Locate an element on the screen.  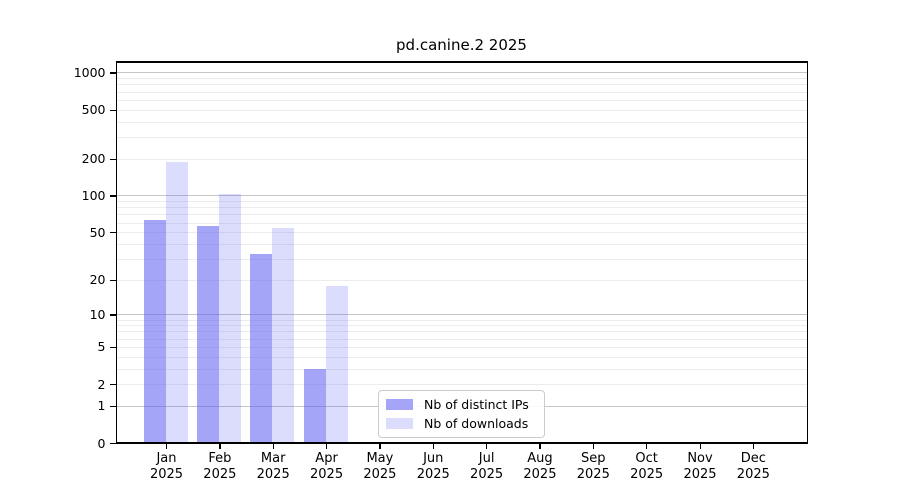
x-tick-label-dec: Dec 2025 is located at coordinates (753, 466).